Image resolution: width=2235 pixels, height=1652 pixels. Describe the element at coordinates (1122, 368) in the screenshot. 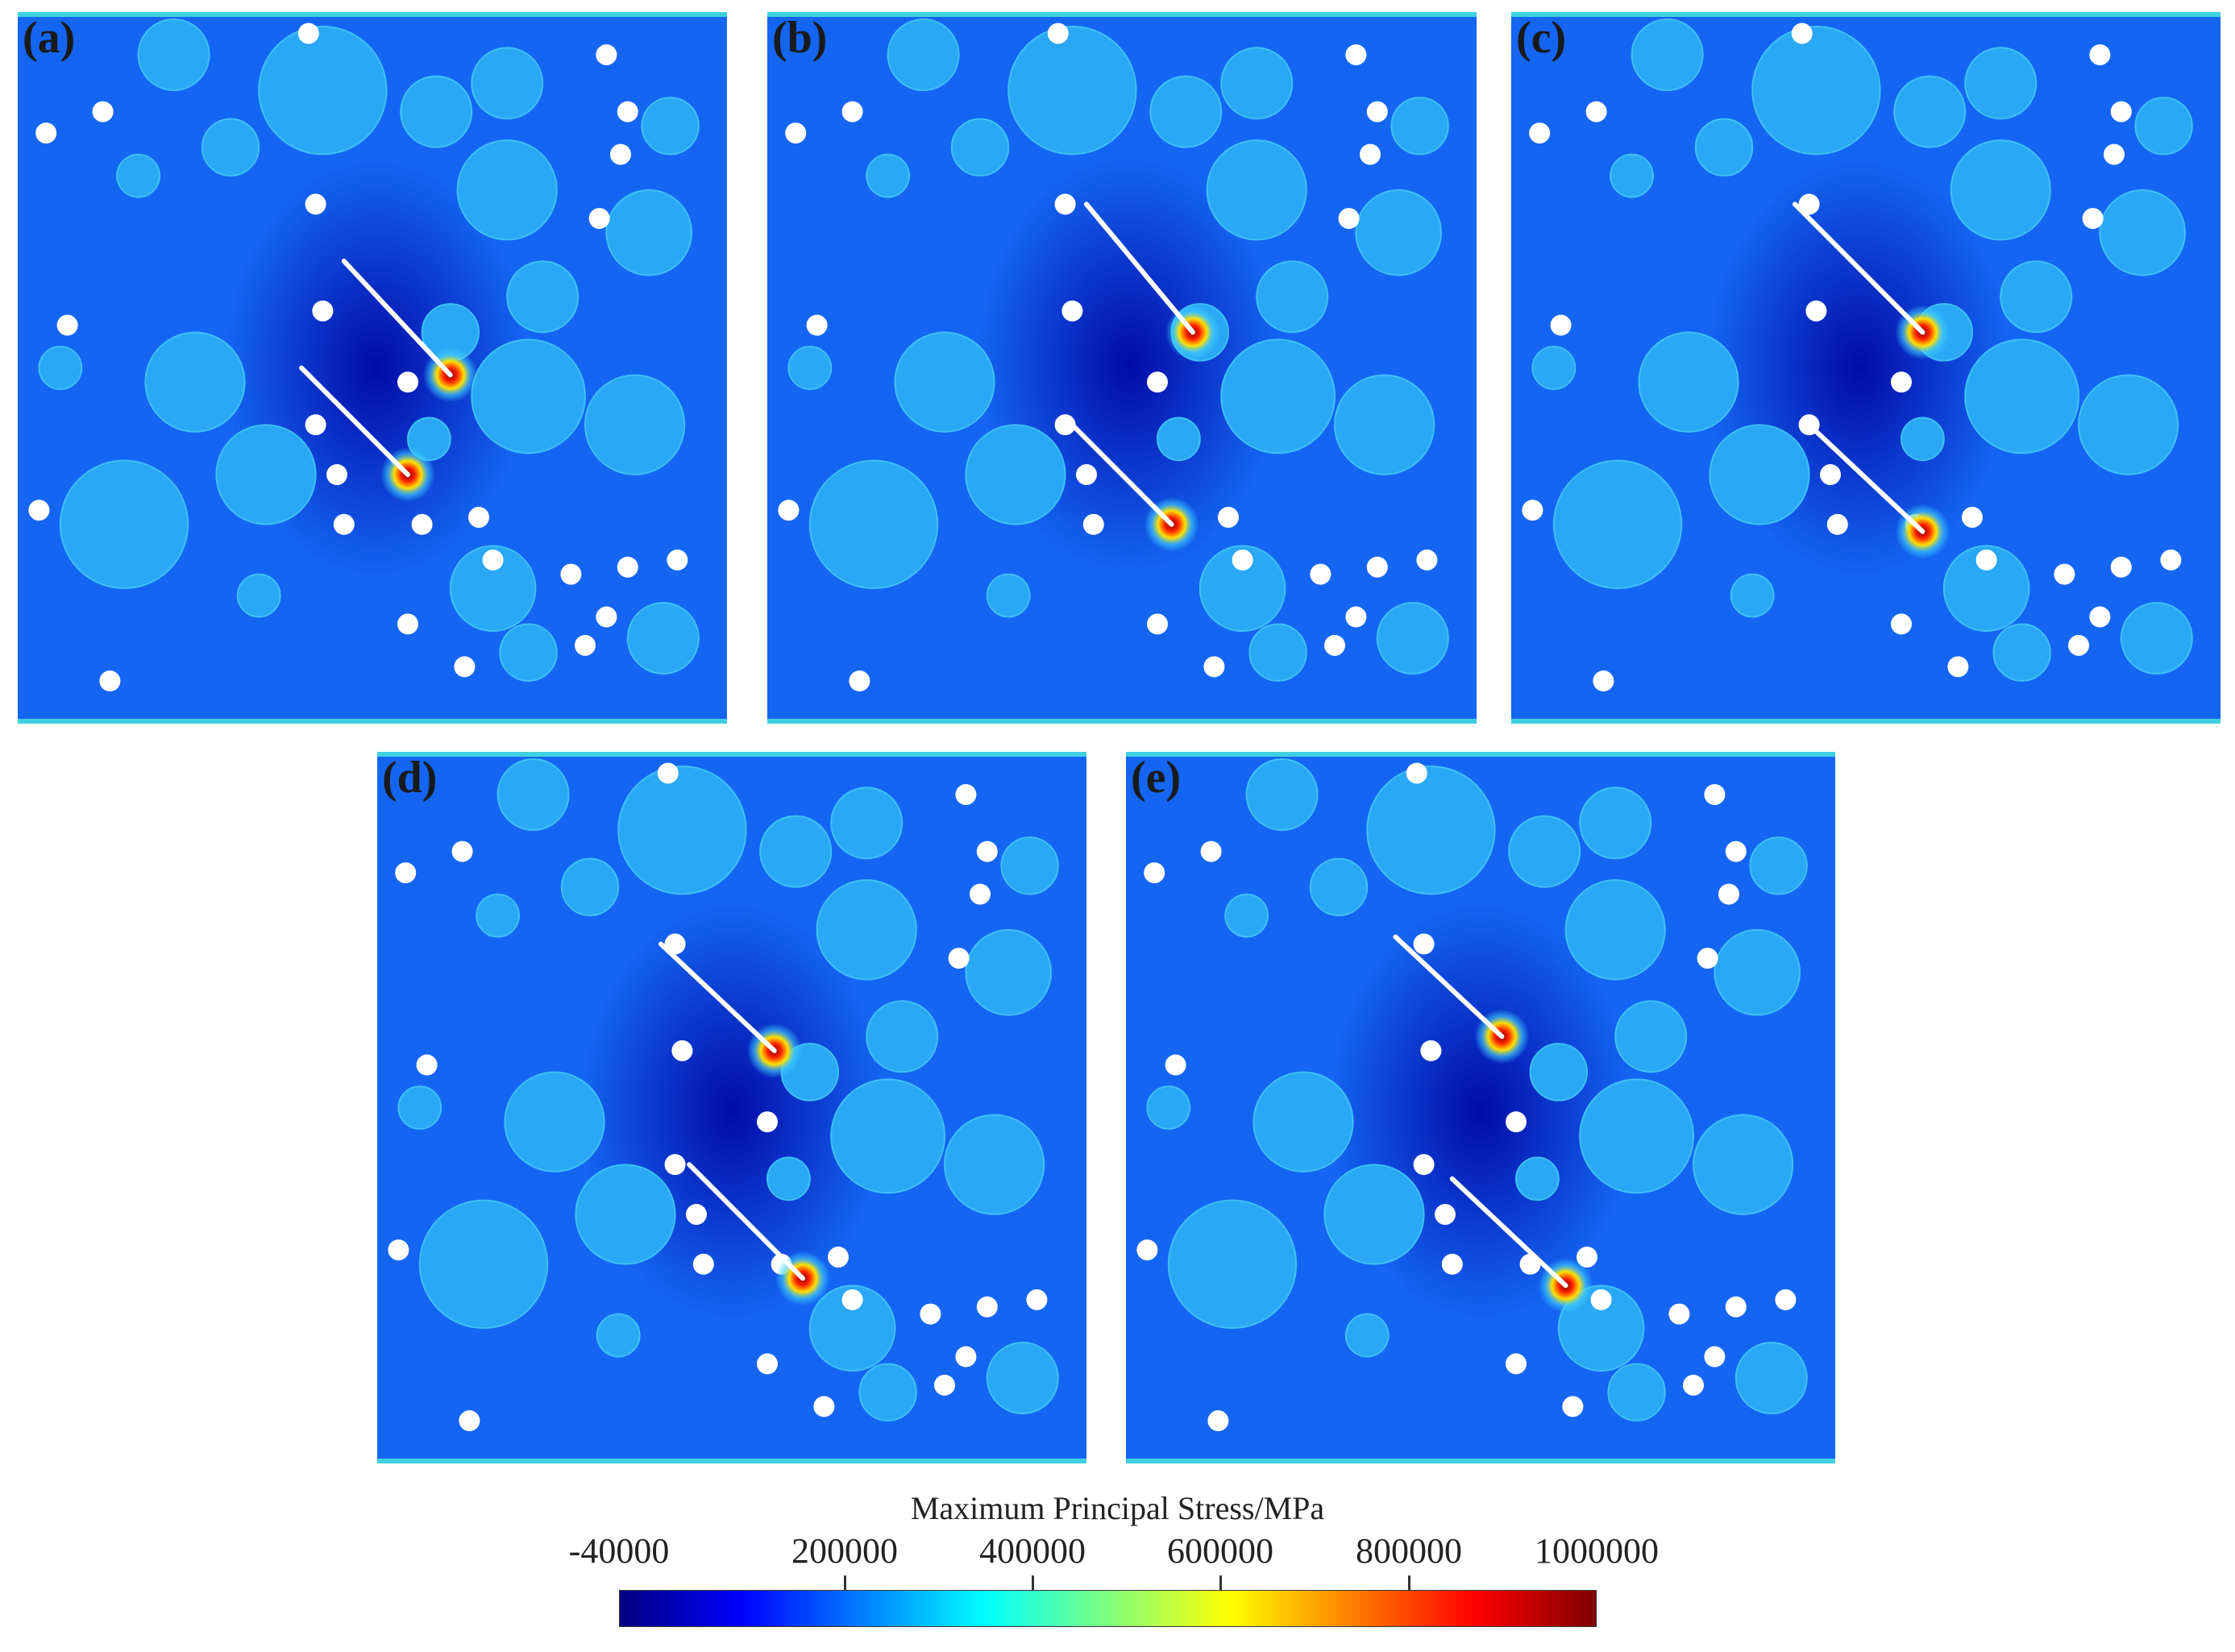

I see `panel-b: (b)` at that location.